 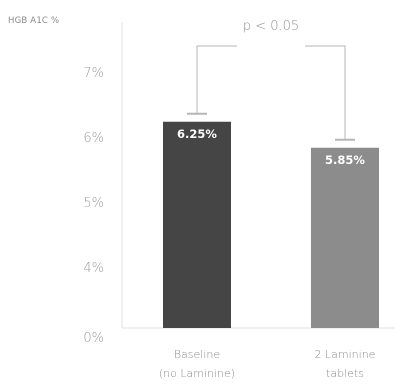 I want to click on significance-label: p < 0.05, so click(x=271, y=26).